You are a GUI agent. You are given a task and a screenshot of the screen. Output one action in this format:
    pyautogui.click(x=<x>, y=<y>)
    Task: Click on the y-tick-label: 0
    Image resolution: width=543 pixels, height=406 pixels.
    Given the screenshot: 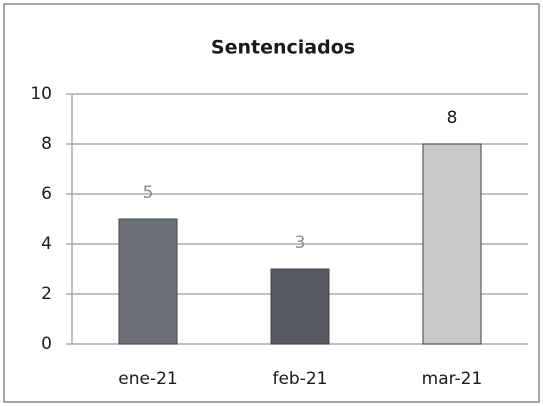 What is the action you would take?
    pyautogui.click(x=46, y=344)
    